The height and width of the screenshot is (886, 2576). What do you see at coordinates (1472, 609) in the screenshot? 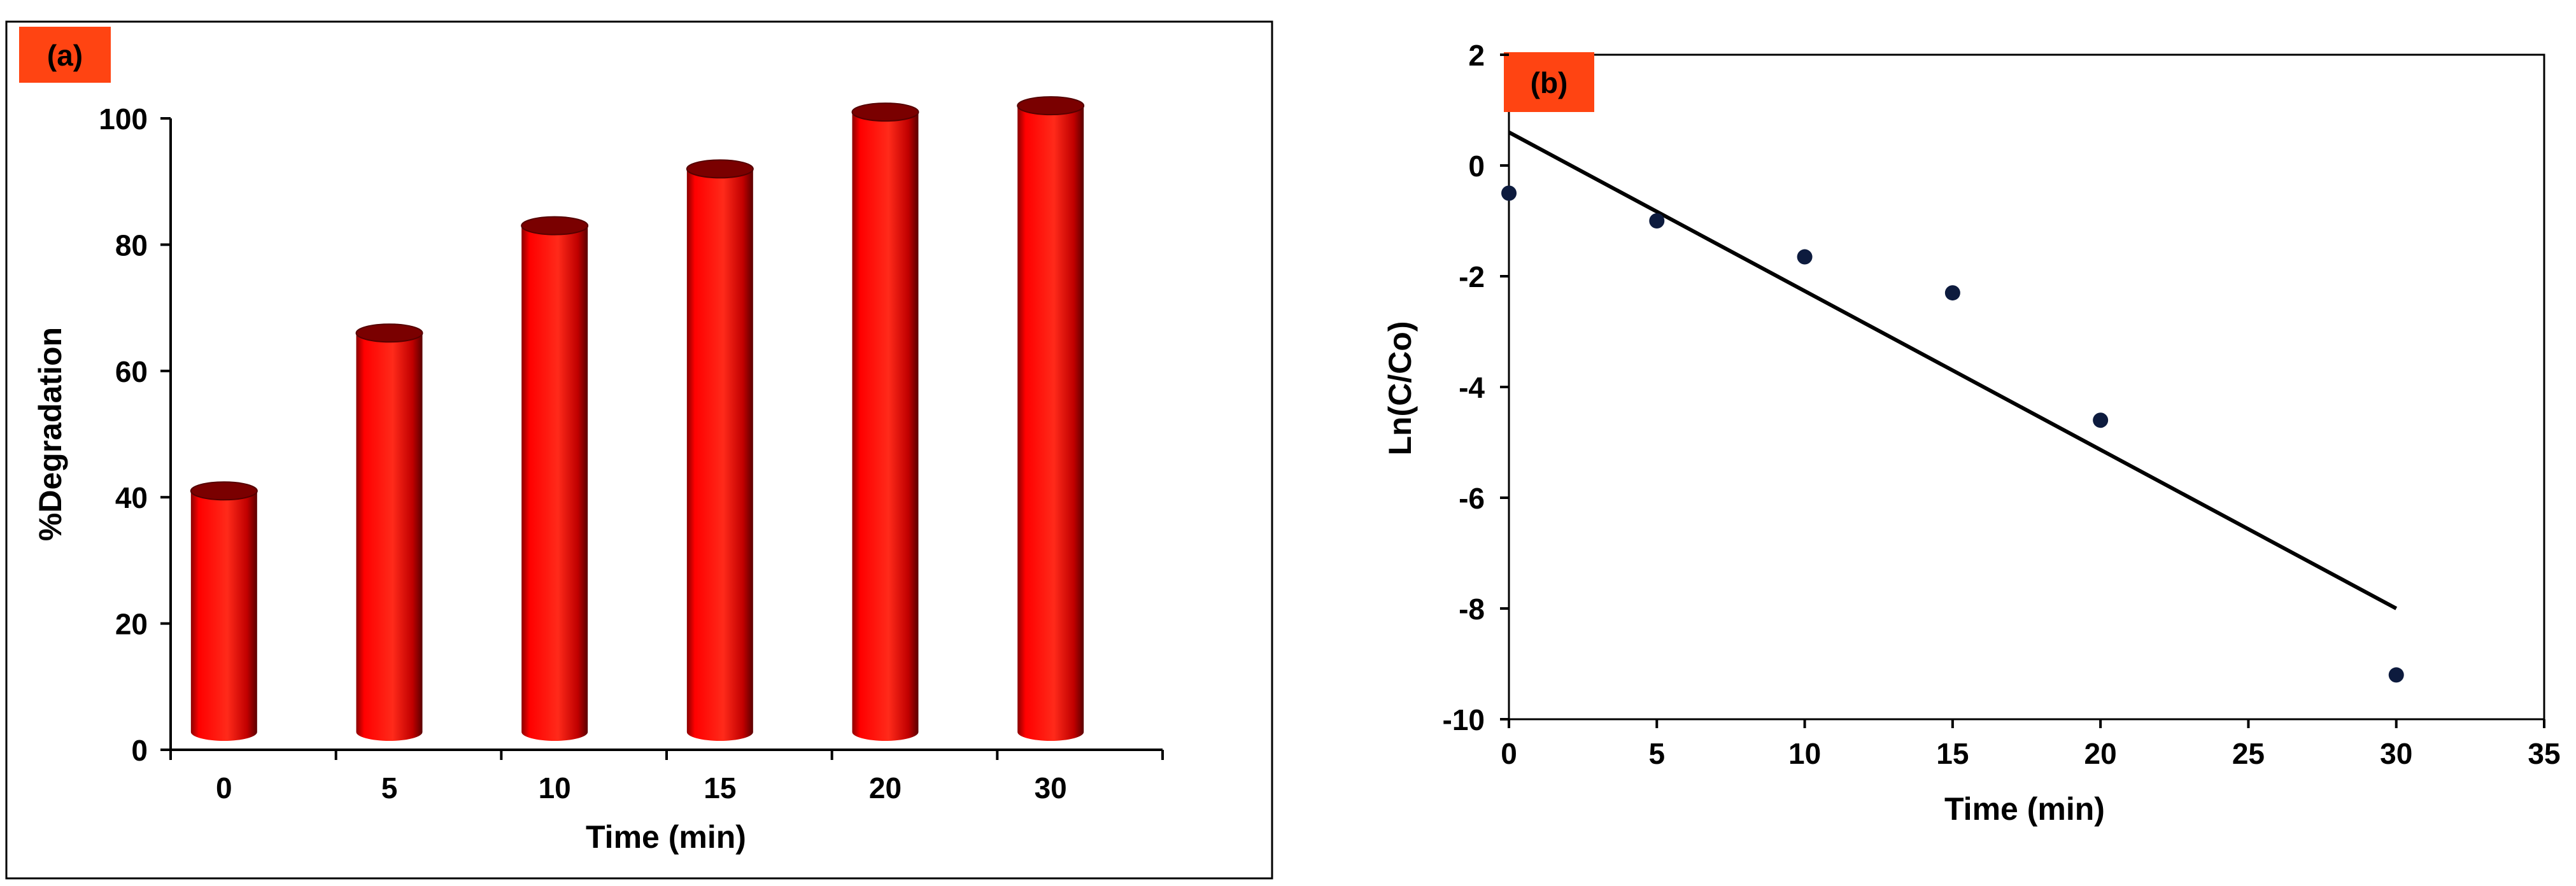
I see `y-tick-label: -8` at bounding box center [1472, 609].